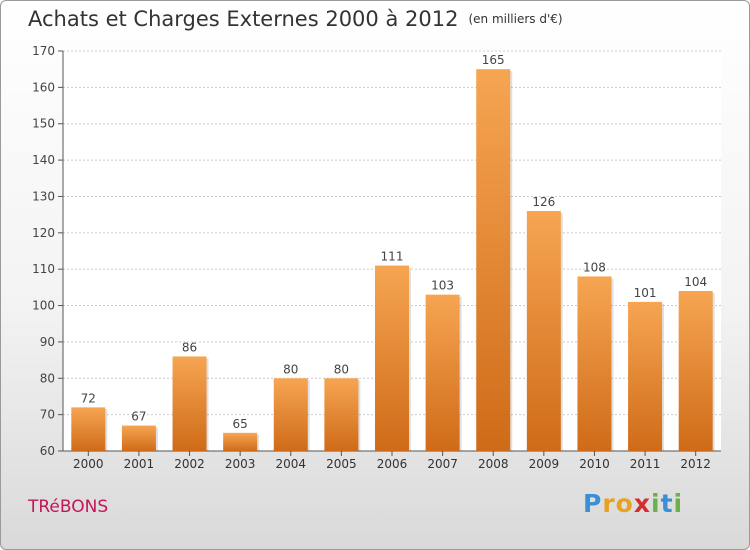 This screenshot has height=550, width=750. What do you see at coordinates (290, 464) in the screenshot?
I see `x-tick-label: 2004` at bounding box center [290, 464].